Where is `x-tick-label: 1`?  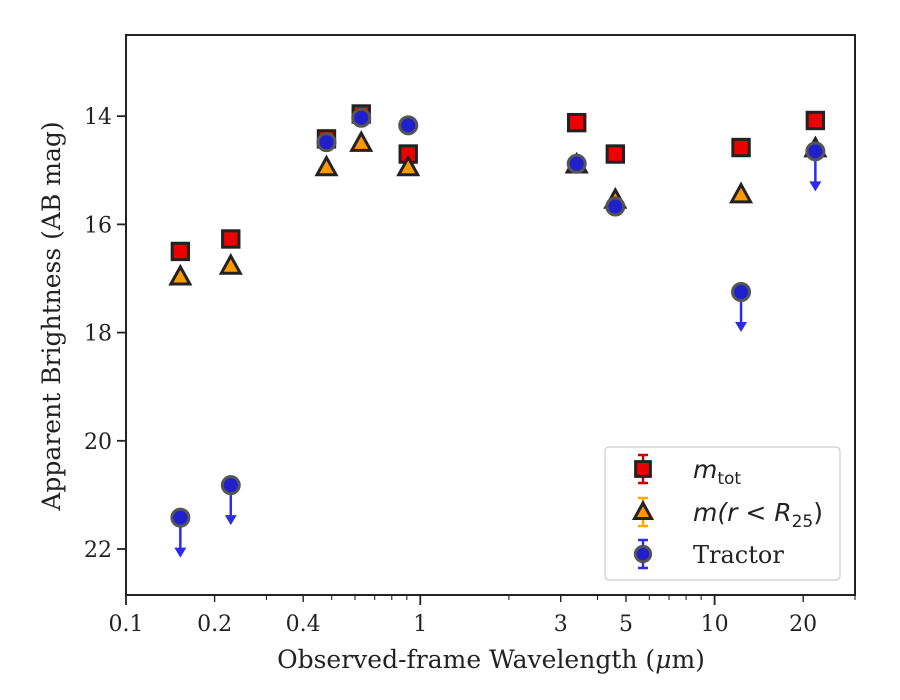 x-tick-label: 1 is located at coordinates (420, 624).